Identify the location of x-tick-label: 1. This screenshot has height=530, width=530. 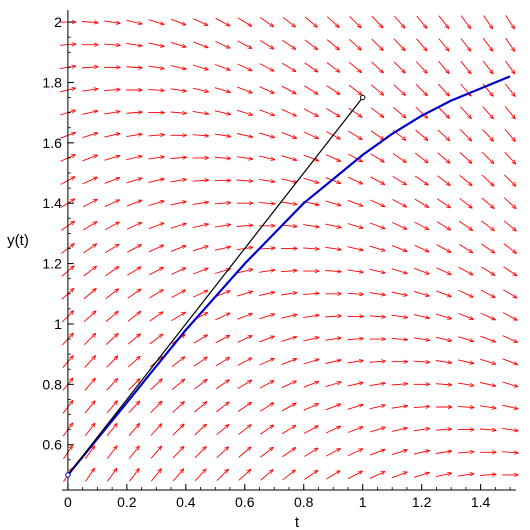
(363, 502).